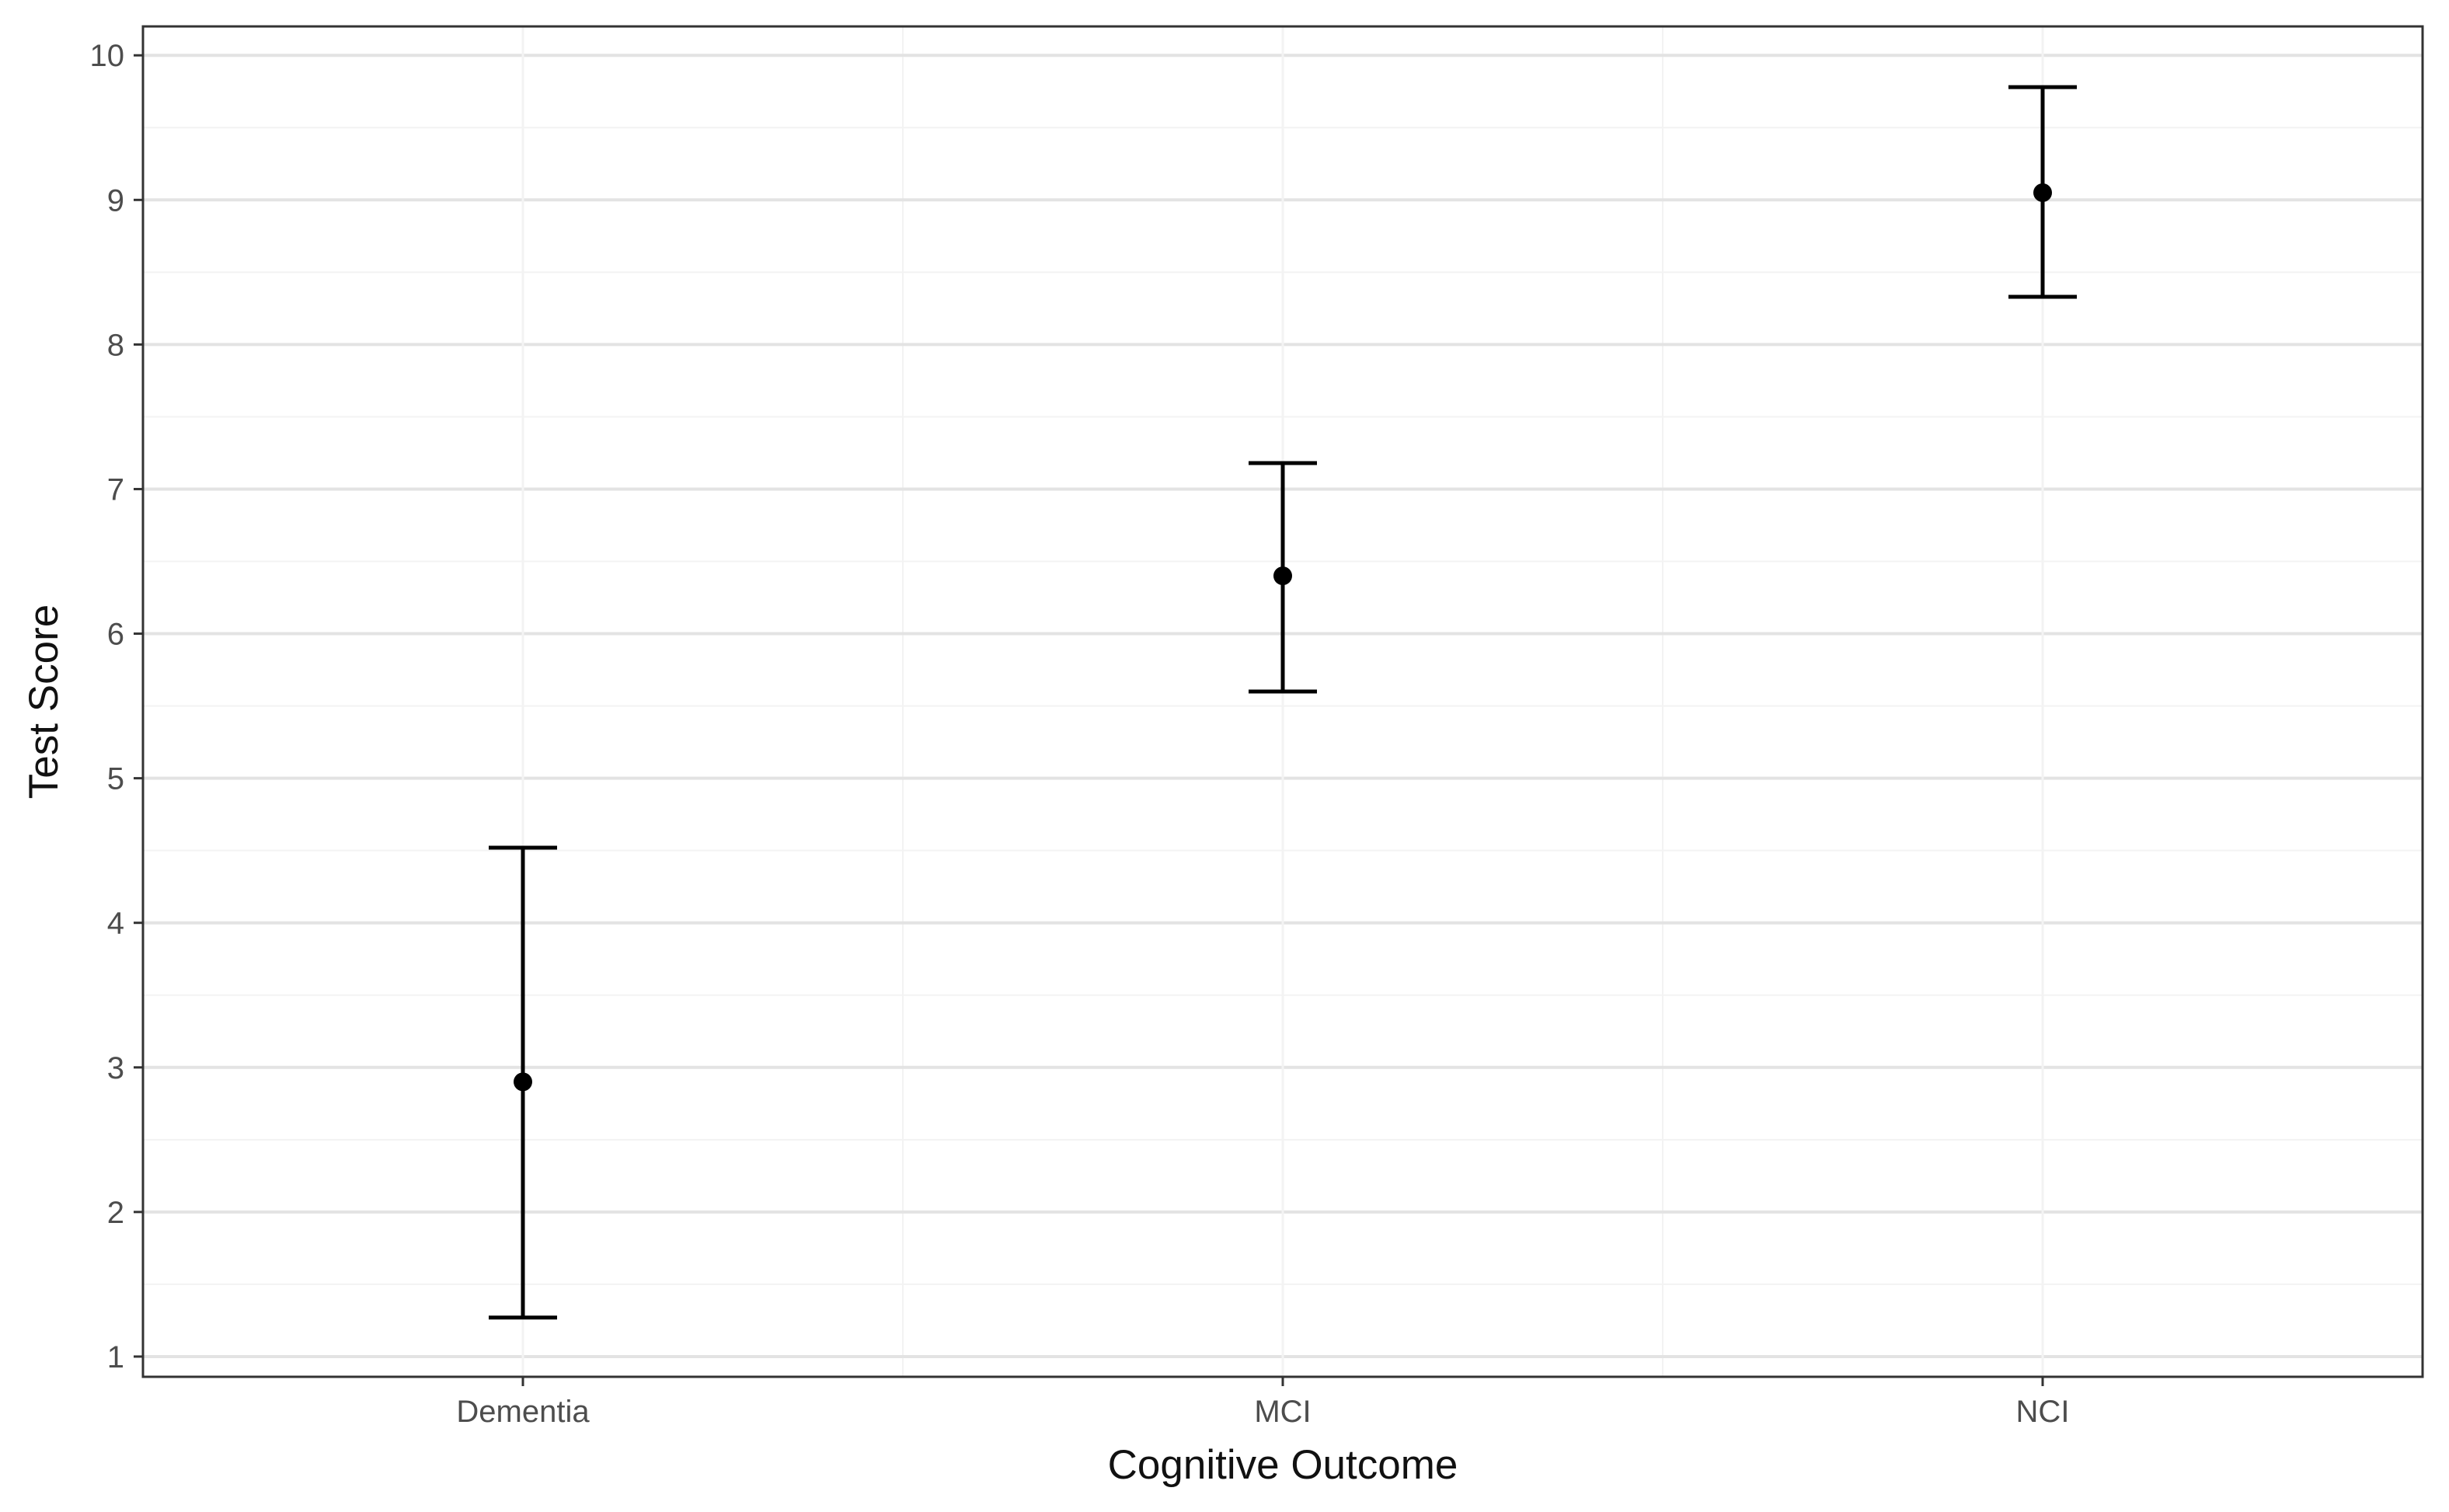 This screenshot has width=2449, height=1512. I want to click on y-tick-label: 9, so click(115, 200).